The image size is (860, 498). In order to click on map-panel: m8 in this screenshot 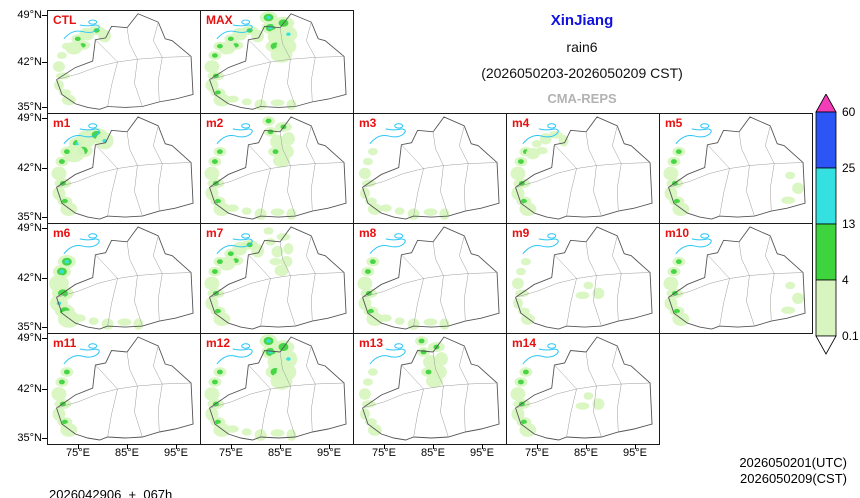, I will do `click(430, 278)`.